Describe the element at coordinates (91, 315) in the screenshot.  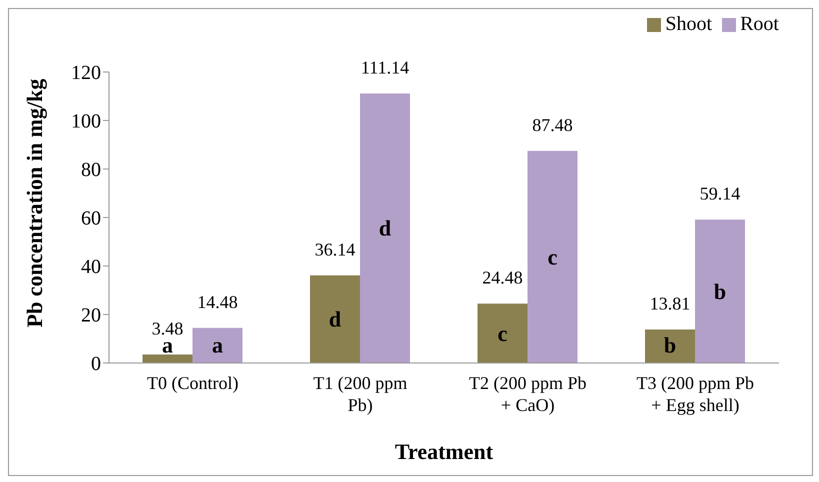
I see `y-tick-label: 20` at that location.